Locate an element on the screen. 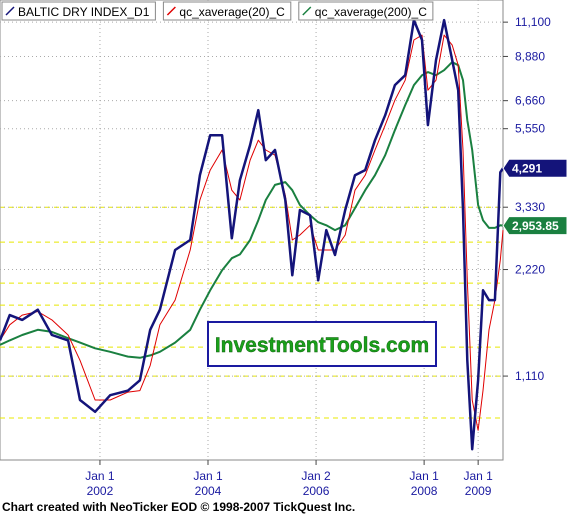 The image size is (582, 516). legend-label: qc_xaverage(200)_C is located at coordinates (371, 12).